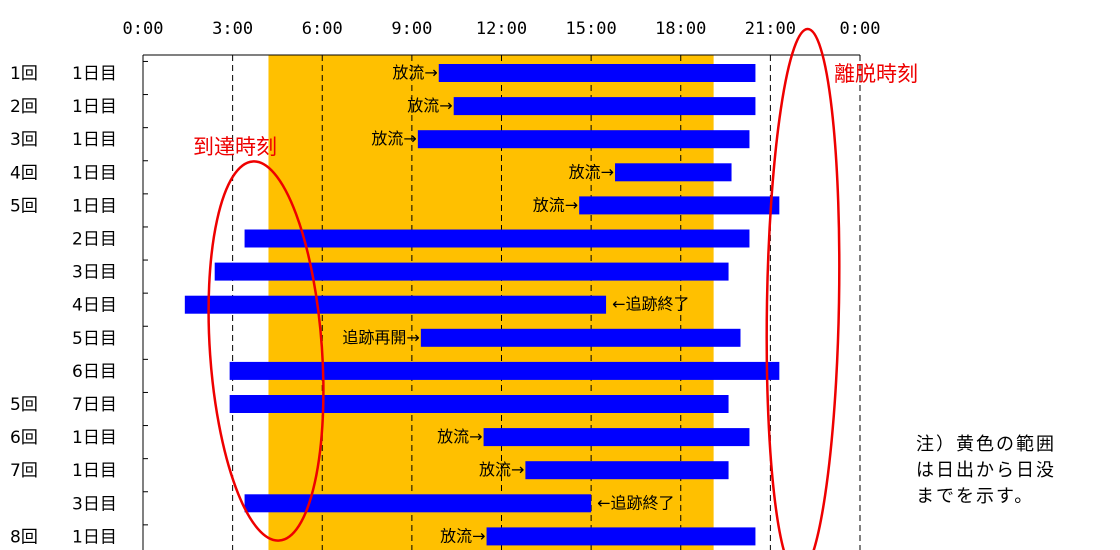  I want to click on round-label: 1回, so click(24, 74).